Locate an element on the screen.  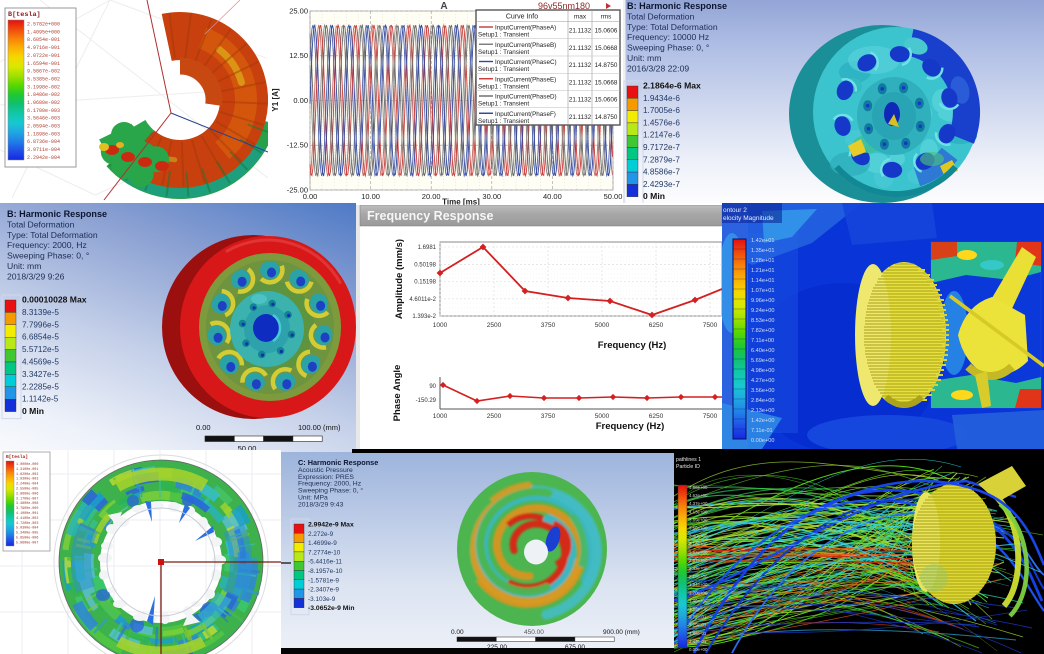
svg-text: 1.7005e-6 is located at coordinates (661, 110).